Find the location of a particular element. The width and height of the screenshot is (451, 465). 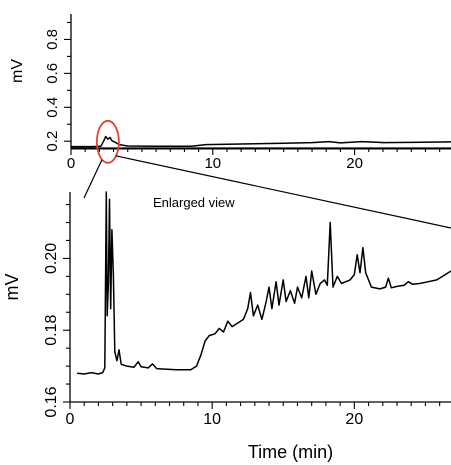

y-tick-label: 0.6 is located at coordinates (52, 73).